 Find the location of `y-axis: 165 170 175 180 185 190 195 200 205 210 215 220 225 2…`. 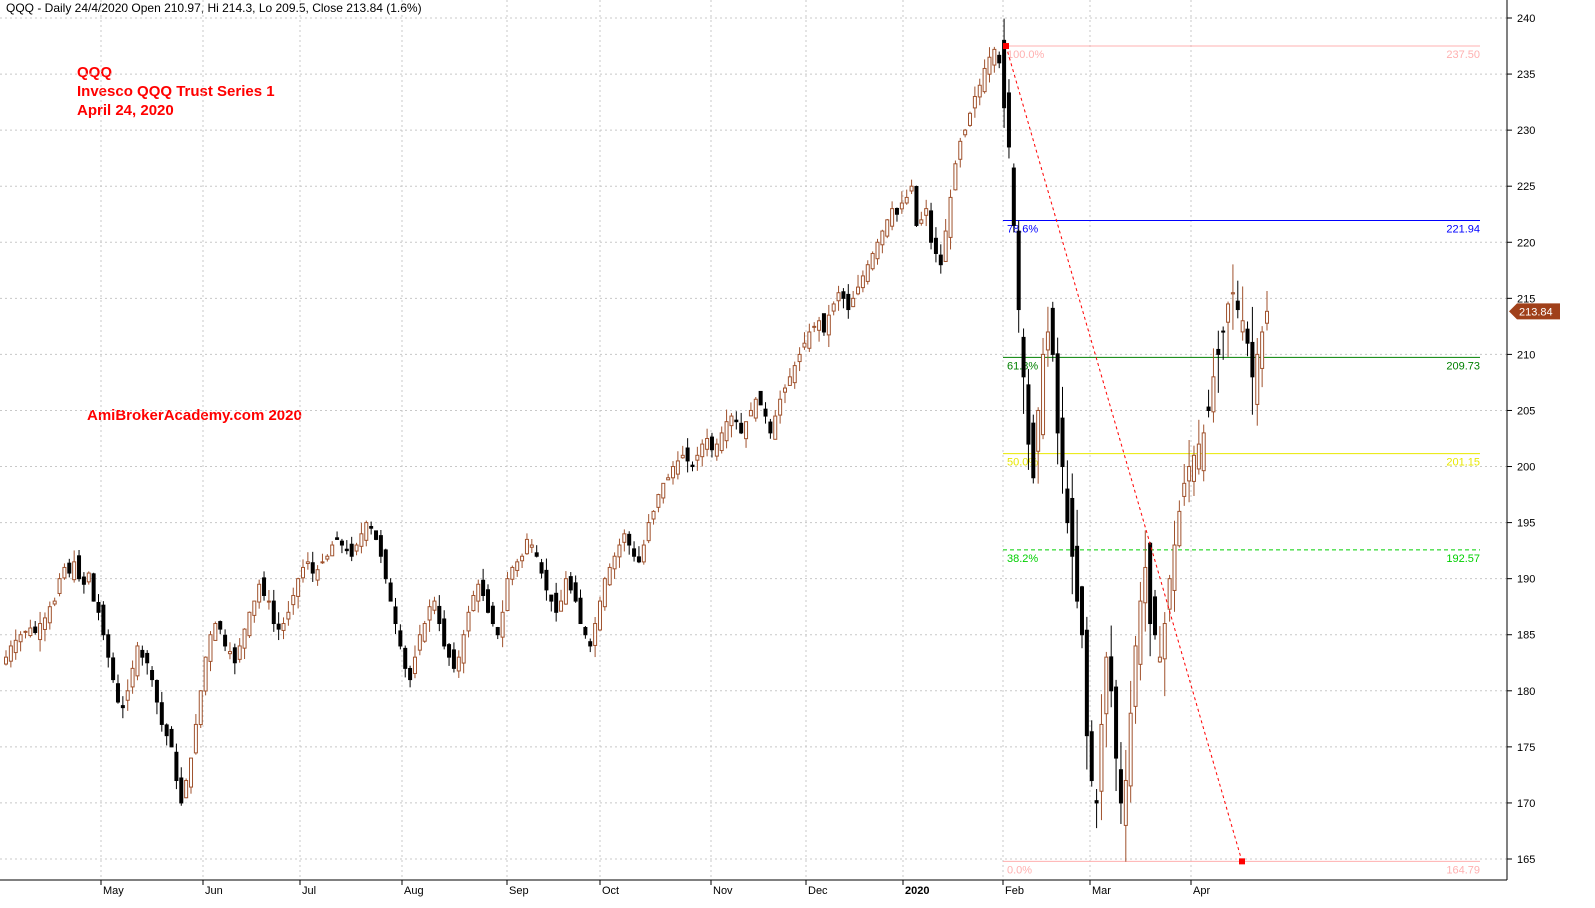

y-axis: 165 170 175 180 185 190 195 200 205 210 215 220 225 2… is located at coordinates (1520, 440).